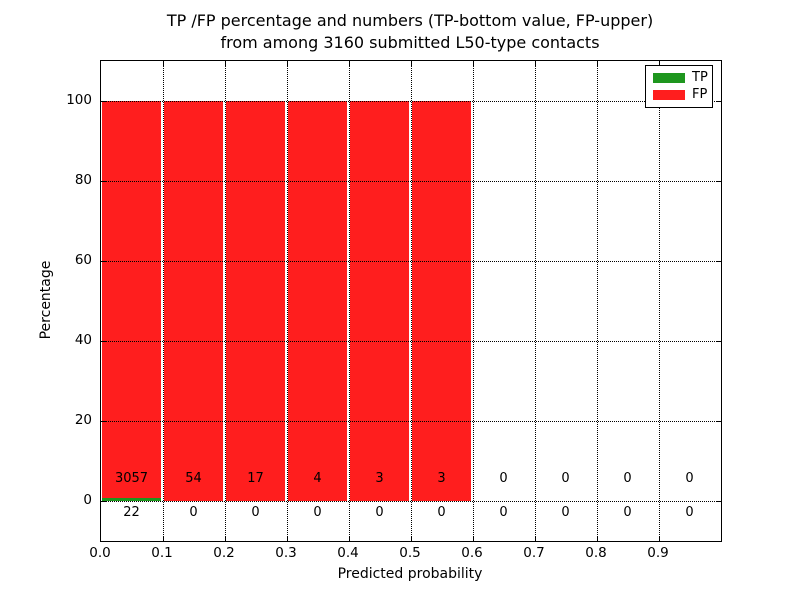 This screenshot has width=800, height=600. I want to click on y-tick-label: 40, so click(83, 340).